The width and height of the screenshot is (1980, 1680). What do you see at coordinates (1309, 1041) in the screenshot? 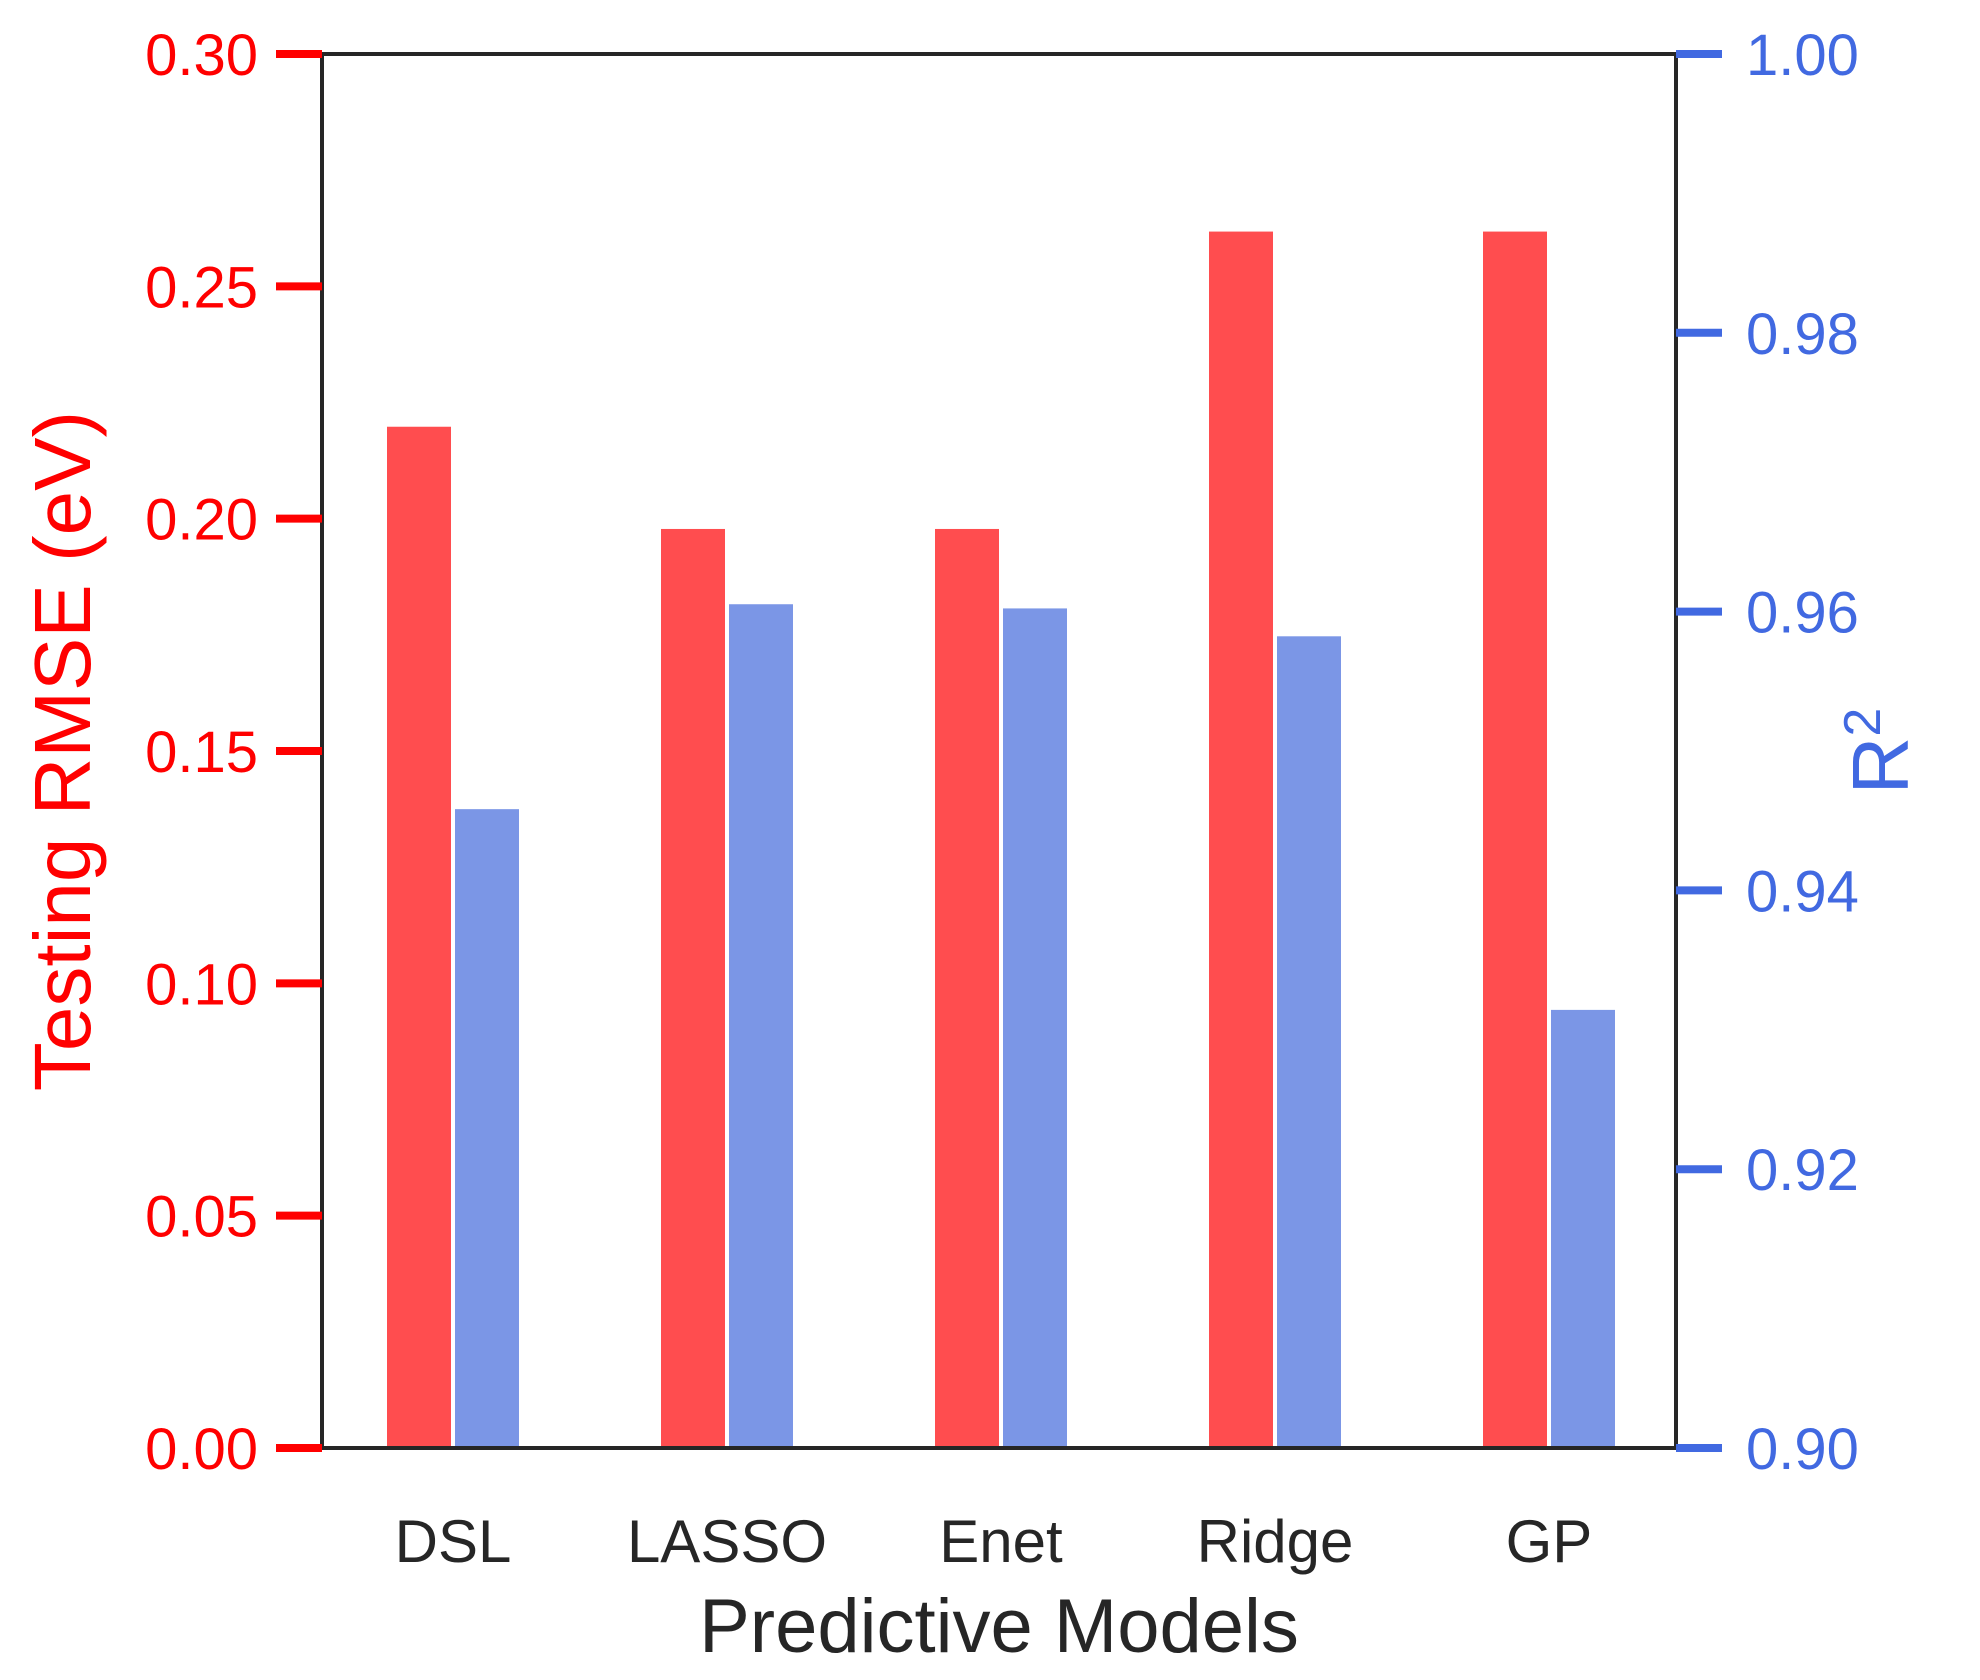
I see `bar-ridge-right` at bounding box center [1309, 1041].